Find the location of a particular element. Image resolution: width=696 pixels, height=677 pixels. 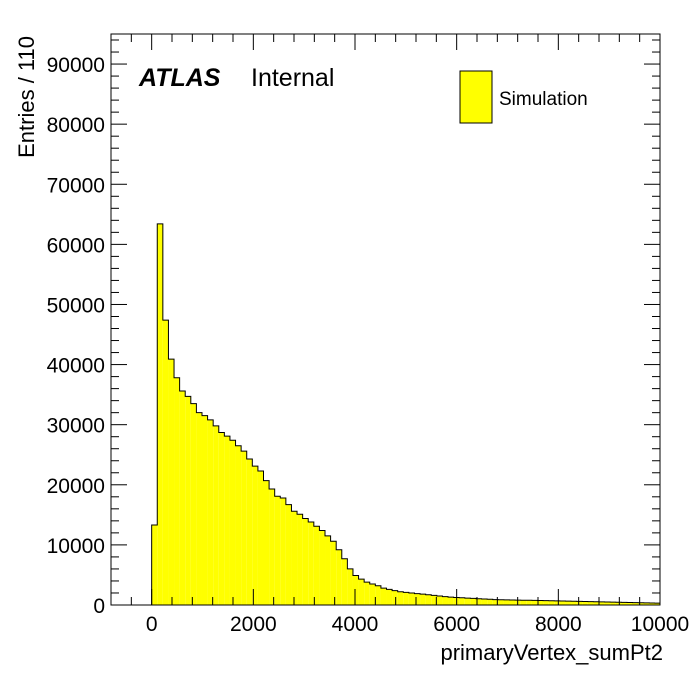

legend-swatch is located at coordinates (476, 97).